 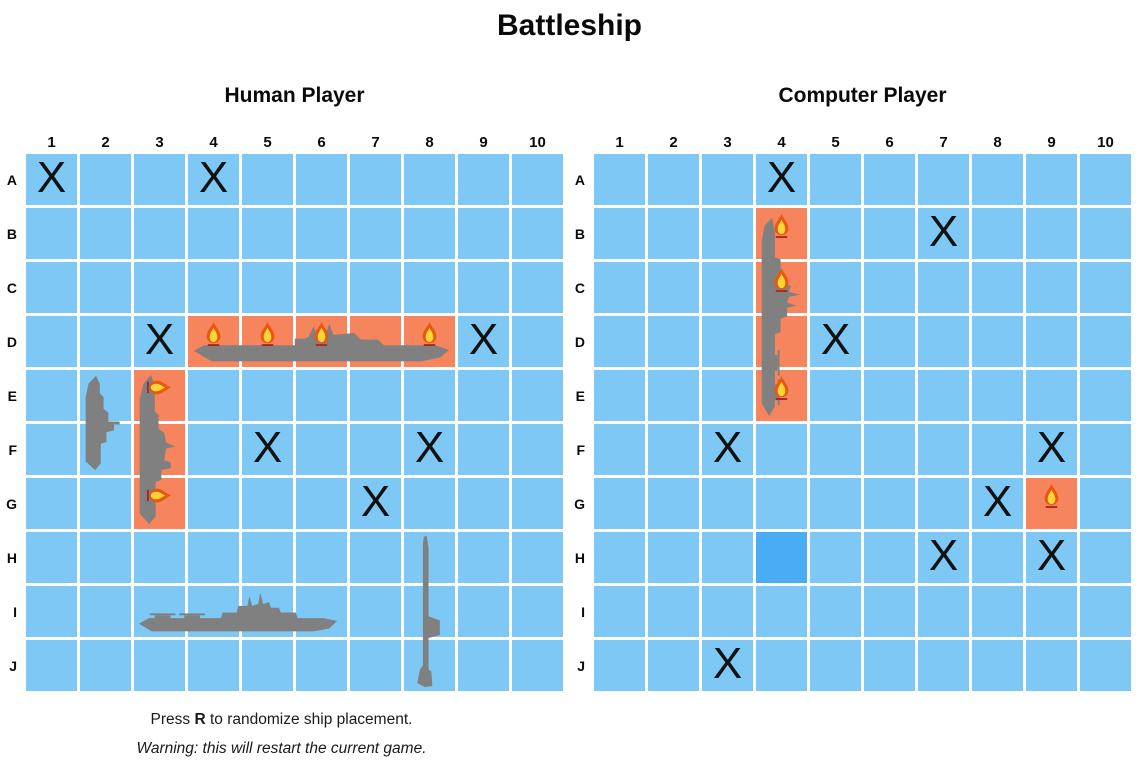 I want to click on cell-computer-I2, so click(x=673, y=611).